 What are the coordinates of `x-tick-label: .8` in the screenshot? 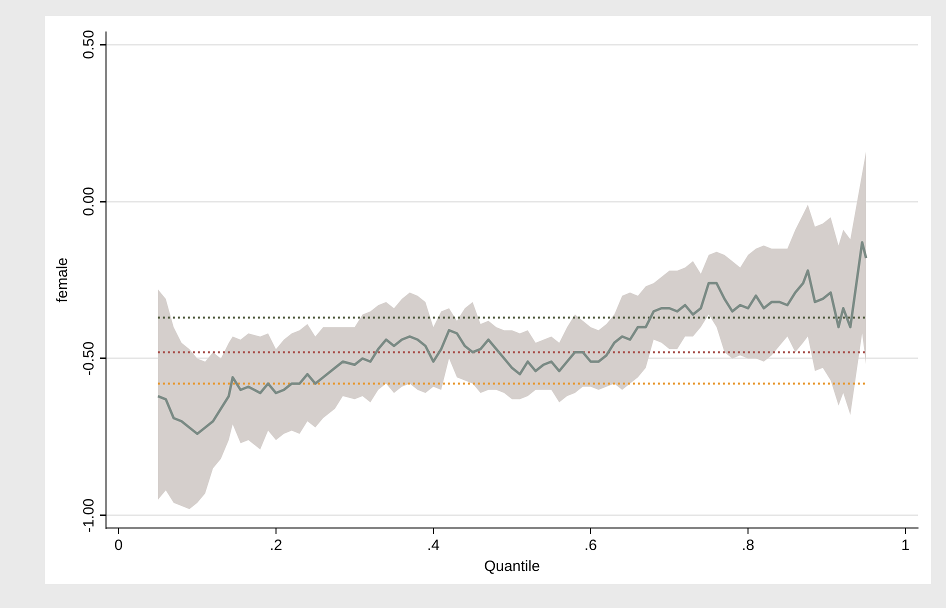 It's located at (748, 545).